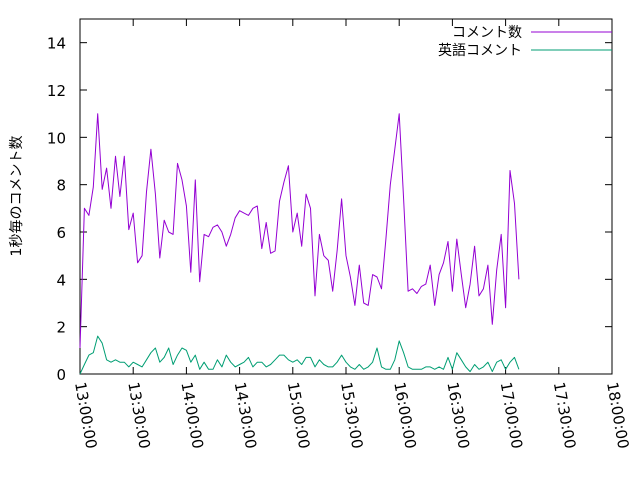  What do you see at coordinates (85, 415) in the screenshot?
I see `x-tick-label: 13:00:00` at bounding box center [85, 415].